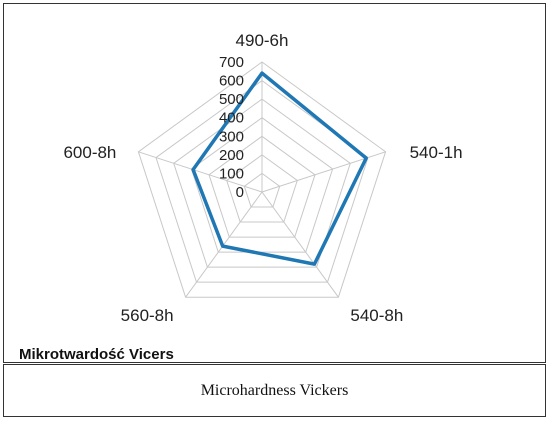 The image size is (550, 423). Describe the element at coordinates (231, 81) in the screenshot. I see `tick-label: 600` at that location.